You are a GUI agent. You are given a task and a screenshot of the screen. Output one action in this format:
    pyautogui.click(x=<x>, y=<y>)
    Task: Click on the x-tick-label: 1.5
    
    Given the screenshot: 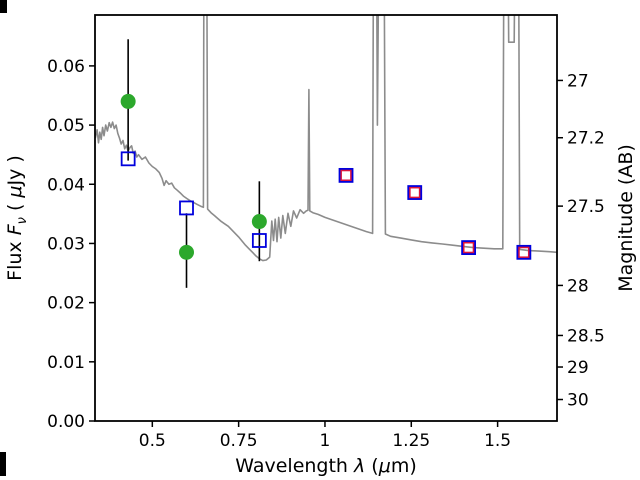 What is the action you would take?
    pyautogui.click(x=497, y=441)
    